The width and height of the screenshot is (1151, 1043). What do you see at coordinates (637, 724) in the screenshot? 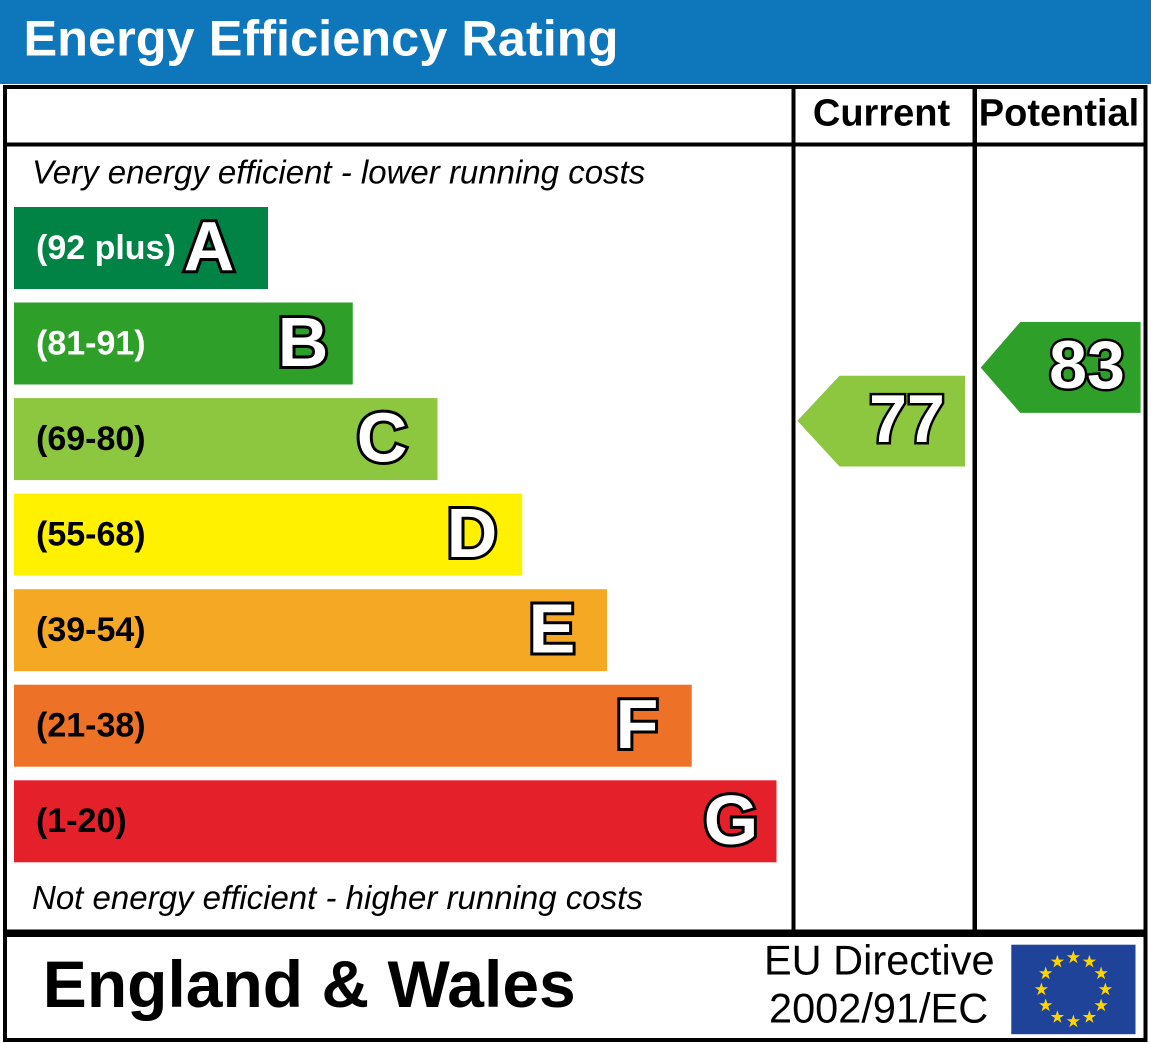
I see `svg-text: F` at bounding box center [637, 724].